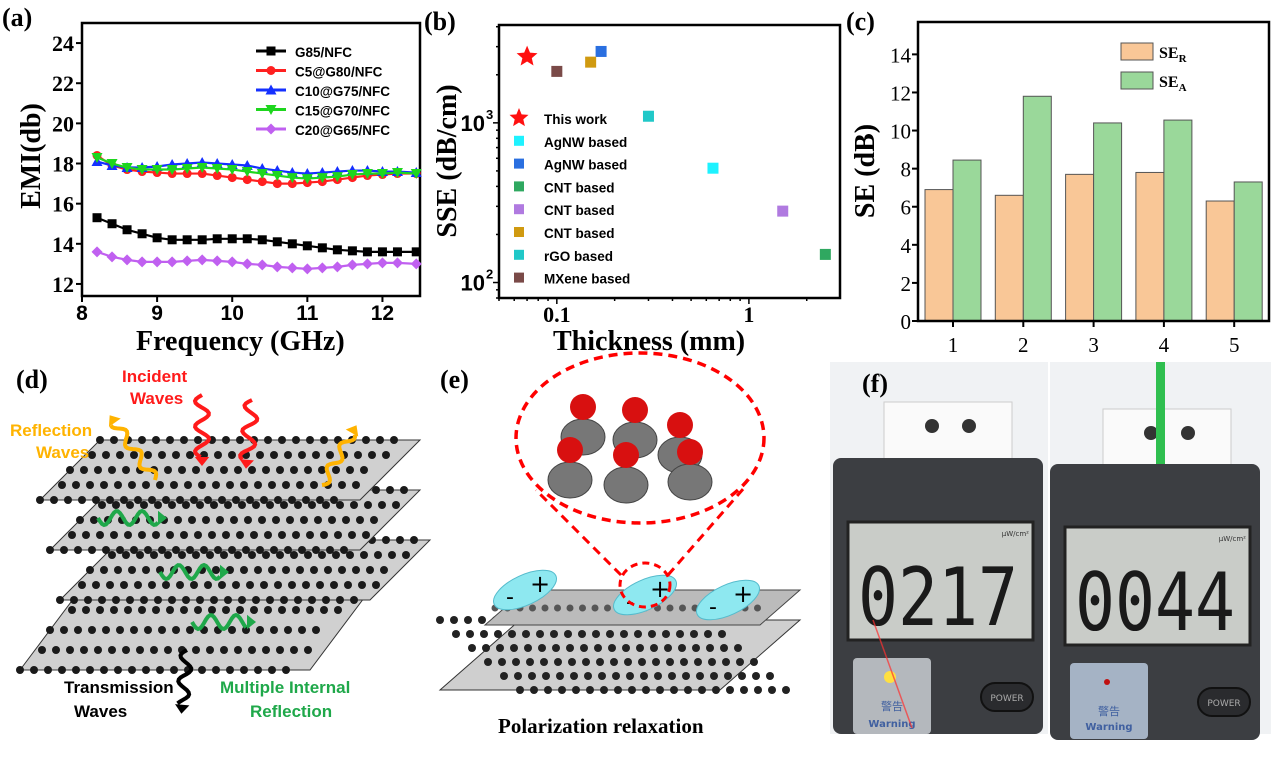 The image size is (1271, 758). What do you see at coordinates (579, 210) in the screenshot?
I see `legend-label: CNT based` at bounding box center [579, 210].